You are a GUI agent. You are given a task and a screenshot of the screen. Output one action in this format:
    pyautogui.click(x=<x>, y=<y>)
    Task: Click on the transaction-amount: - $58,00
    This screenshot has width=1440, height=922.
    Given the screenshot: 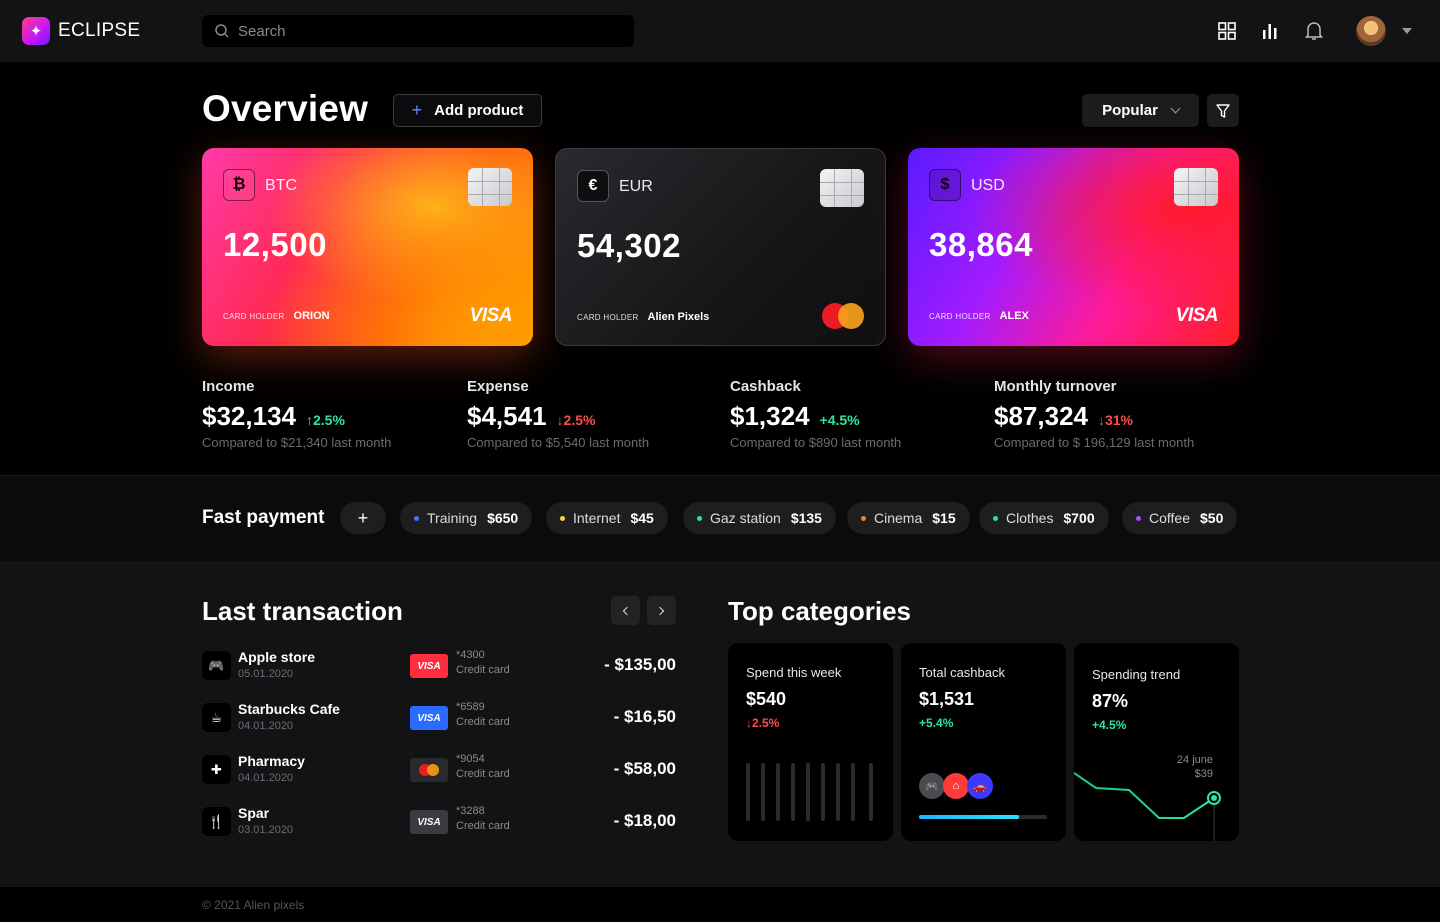 What is the action you would take?
    pyautogui.click(x=644, y=768)
    